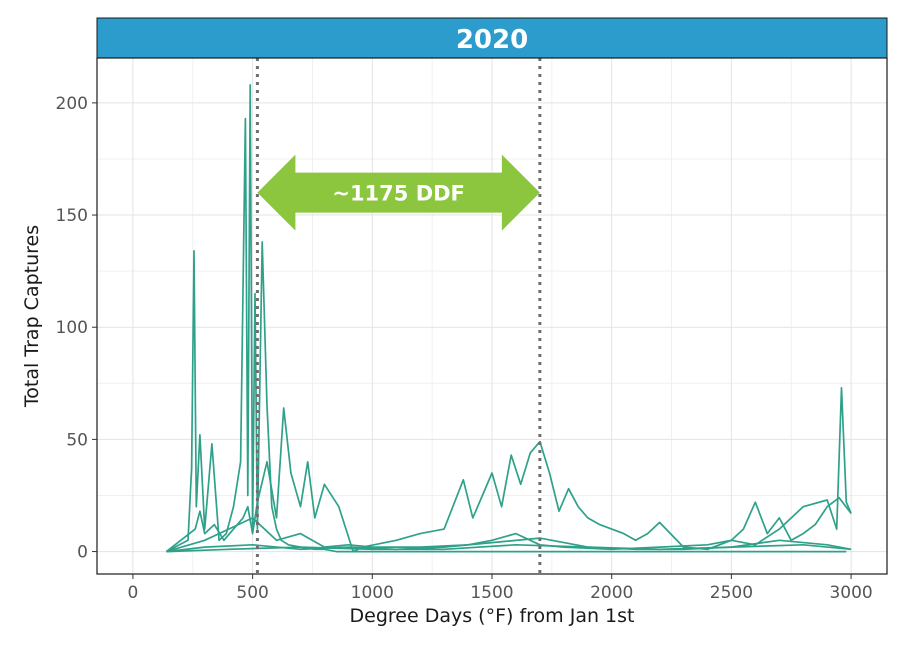 This screenshot has height=650, width=924. I want to click on duration-label: ~1175 DDF, so click(398, 194).